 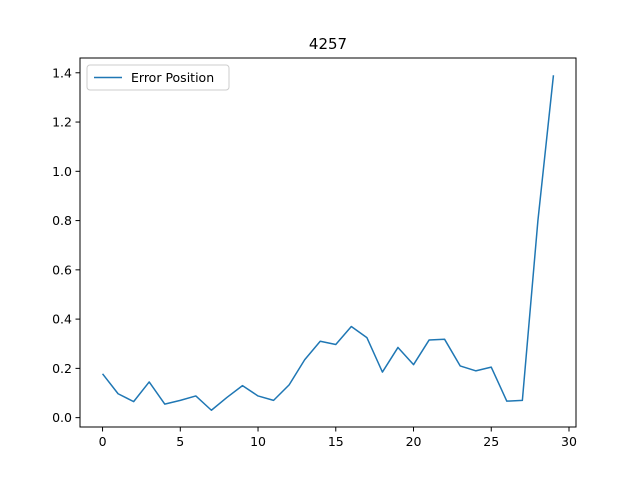 I want to click on x-axis: 0 5 10 15 20 25 30, so click(x=338, y=438).